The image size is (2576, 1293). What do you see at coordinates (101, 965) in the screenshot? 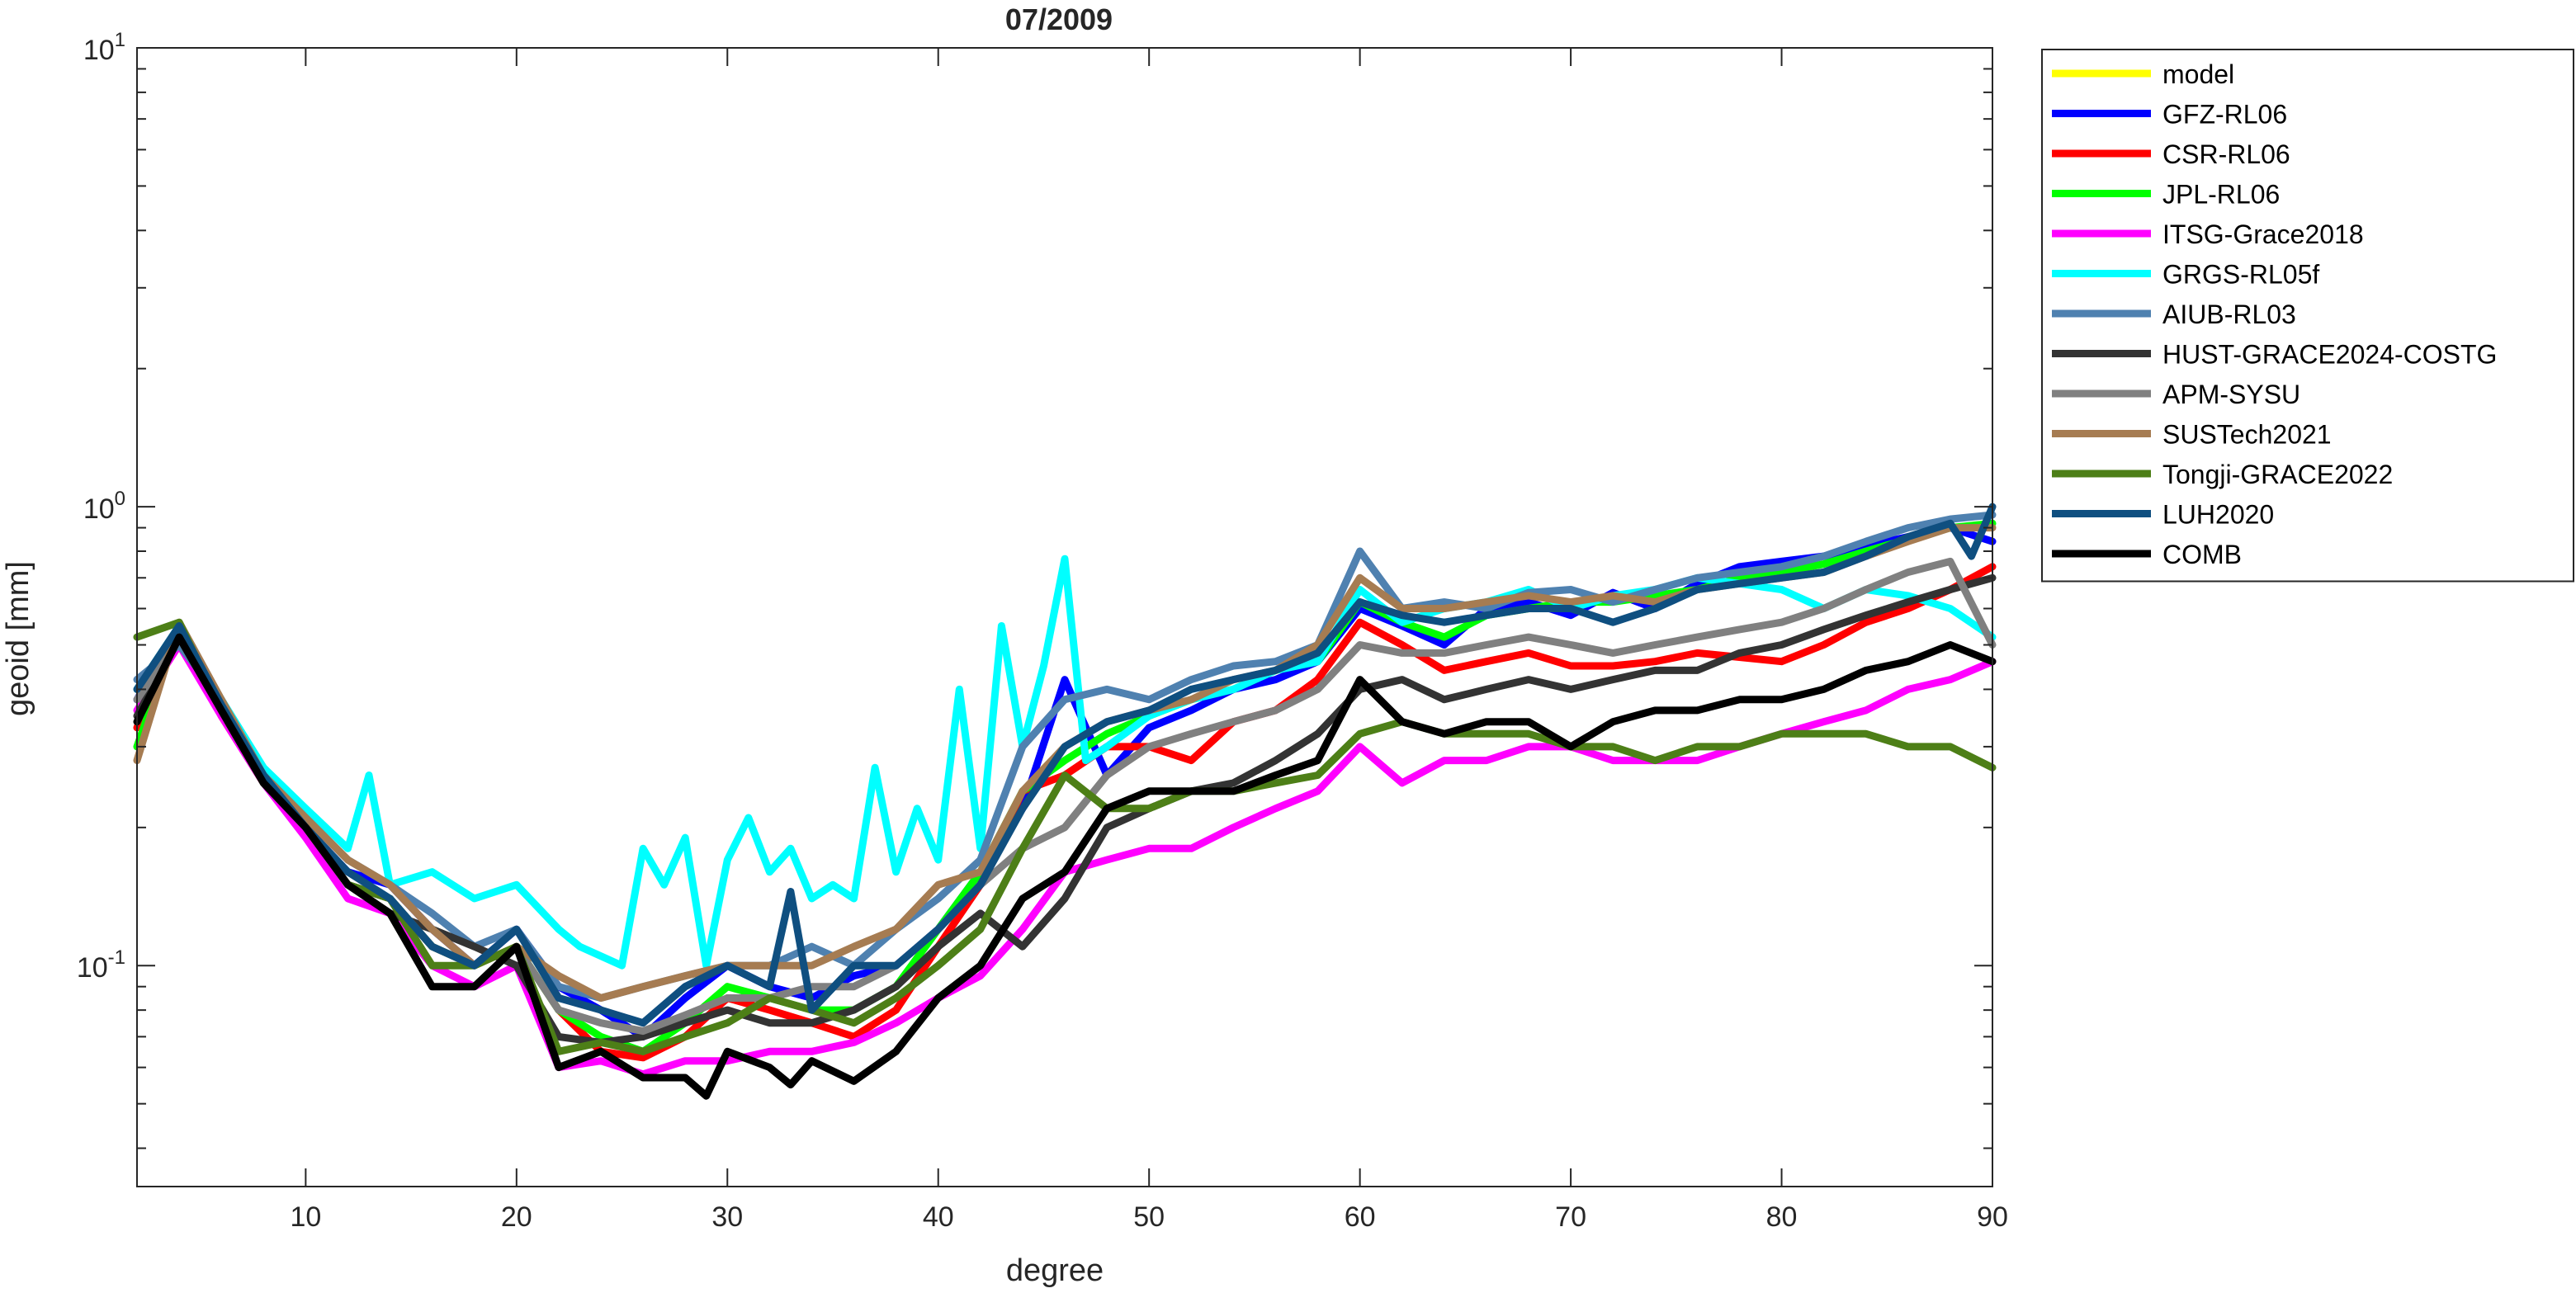
I see `y-tick-label: 10⁻¹` at bounding box center [101, 965].